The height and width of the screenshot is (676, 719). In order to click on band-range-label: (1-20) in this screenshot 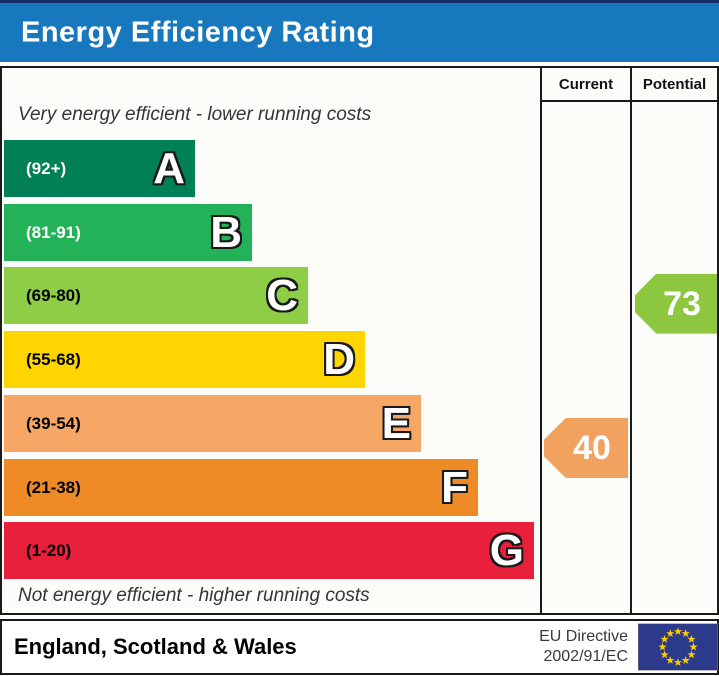, I will do `click(49, 551)`.